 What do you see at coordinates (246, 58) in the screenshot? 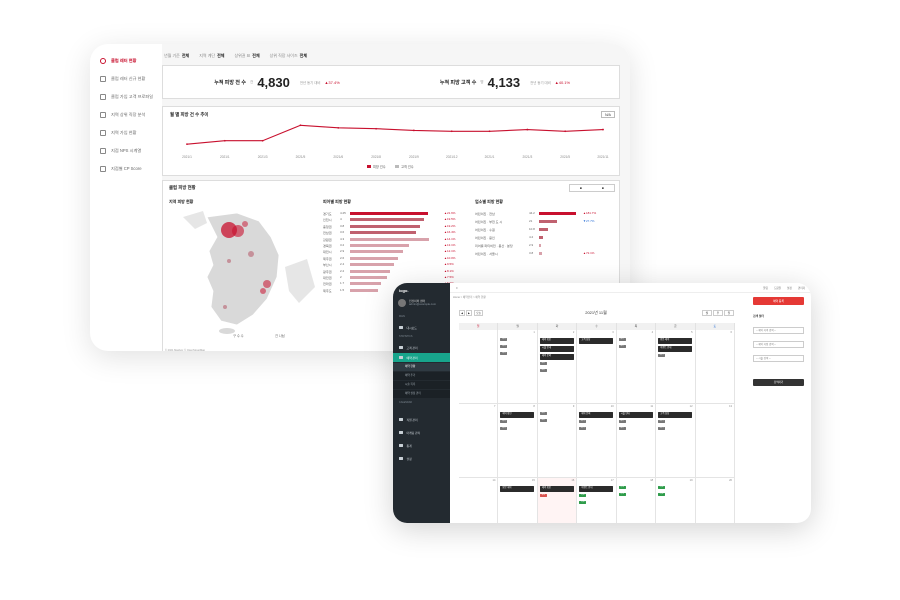
I see `filter-item: 상위권 표 전체` at bounding box center [246, 58].